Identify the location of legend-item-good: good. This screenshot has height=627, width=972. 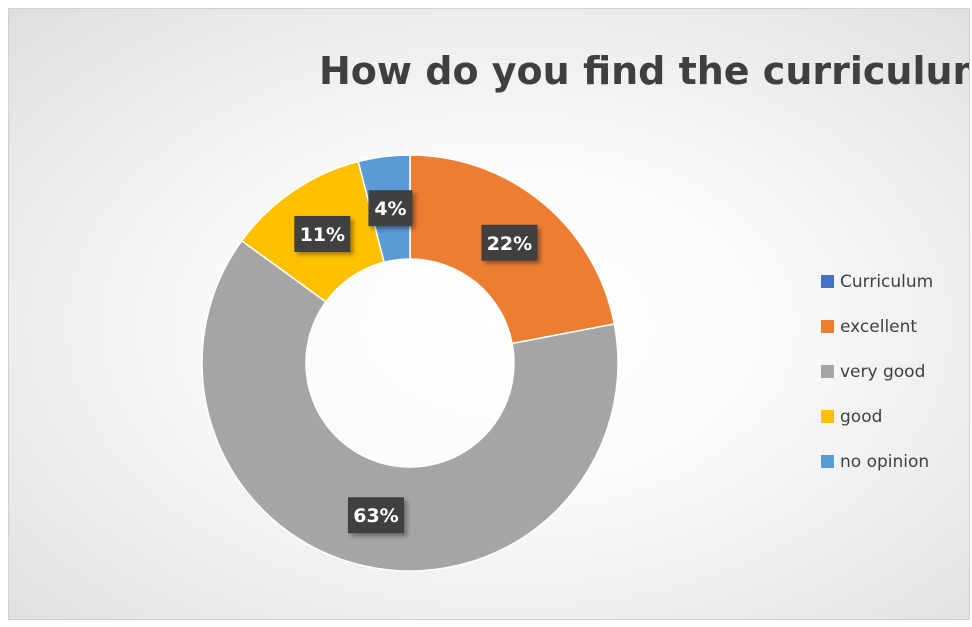
(877, 416).